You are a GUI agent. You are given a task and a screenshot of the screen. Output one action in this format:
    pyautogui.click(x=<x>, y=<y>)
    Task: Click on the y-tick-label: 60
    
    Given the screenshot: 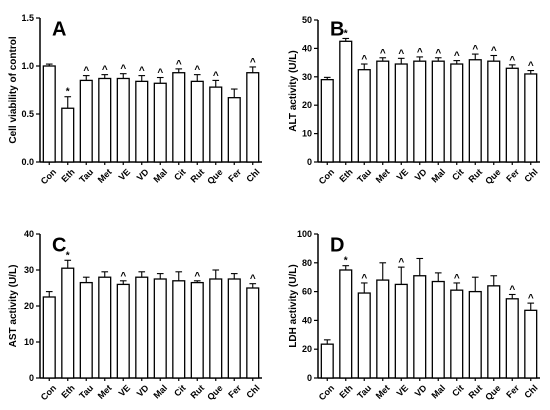 What is the action you would take?
    pyautogui.click(x=307, y=292)
    